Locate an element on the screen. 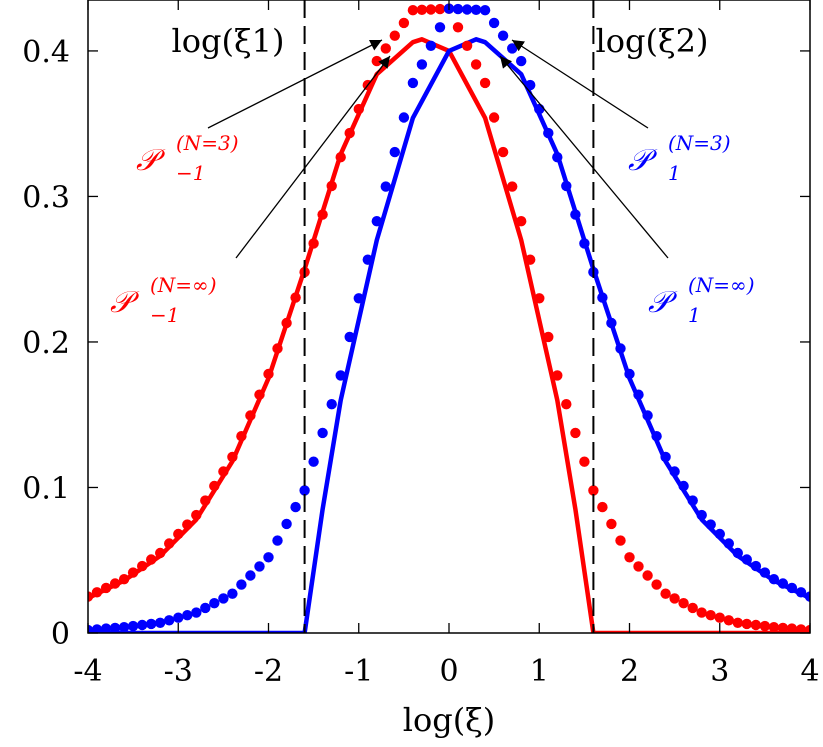 The height and width of the screenshot is (747, 823). vline-label-xi2: log(ξ2) is located at coordinates (652, 41).